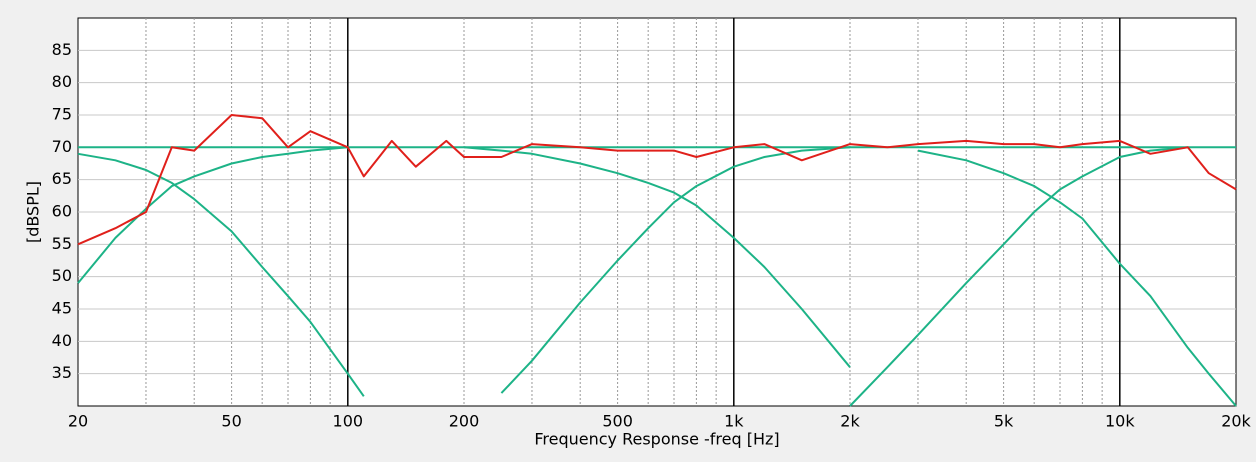 The image size is (1256, 462). I want to click on x-tick-label: 2k, so click(850, 421).